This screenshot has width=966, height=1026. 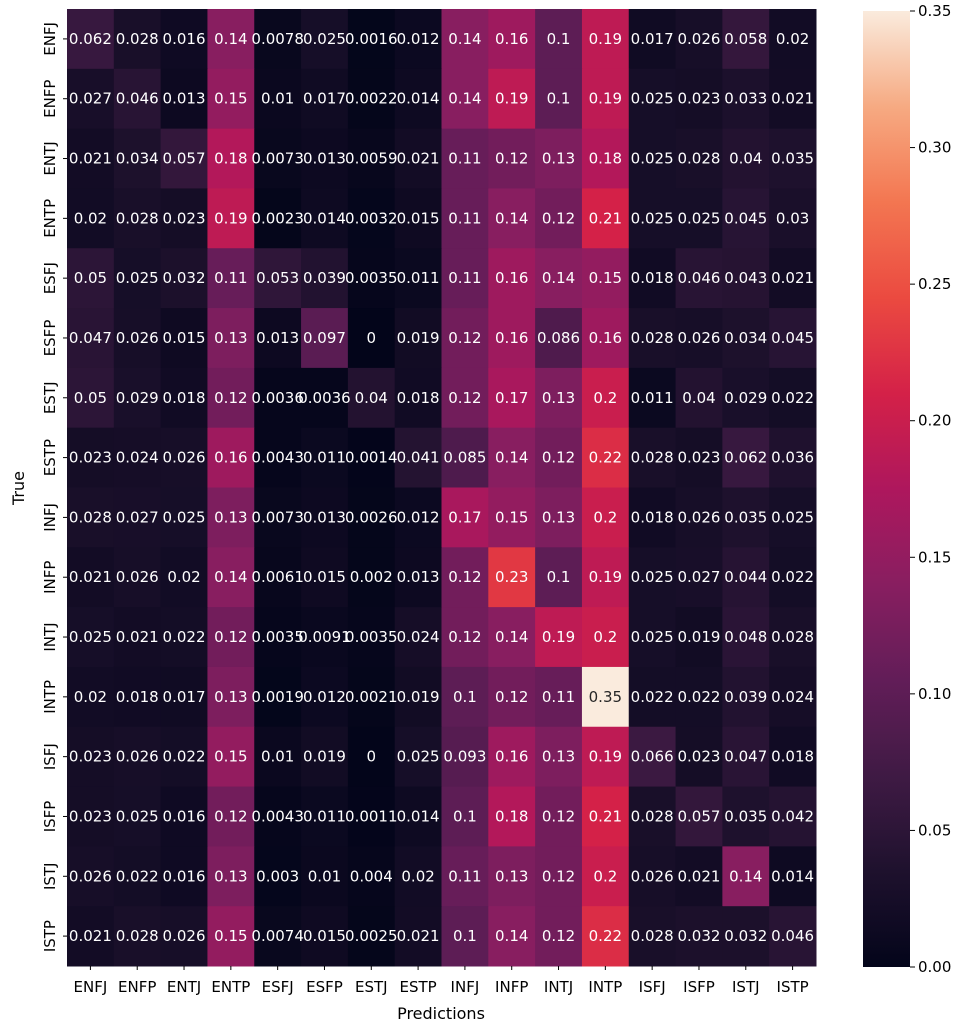 I want to click on cell-value-label: 0.043, so click(x=745, y=278).